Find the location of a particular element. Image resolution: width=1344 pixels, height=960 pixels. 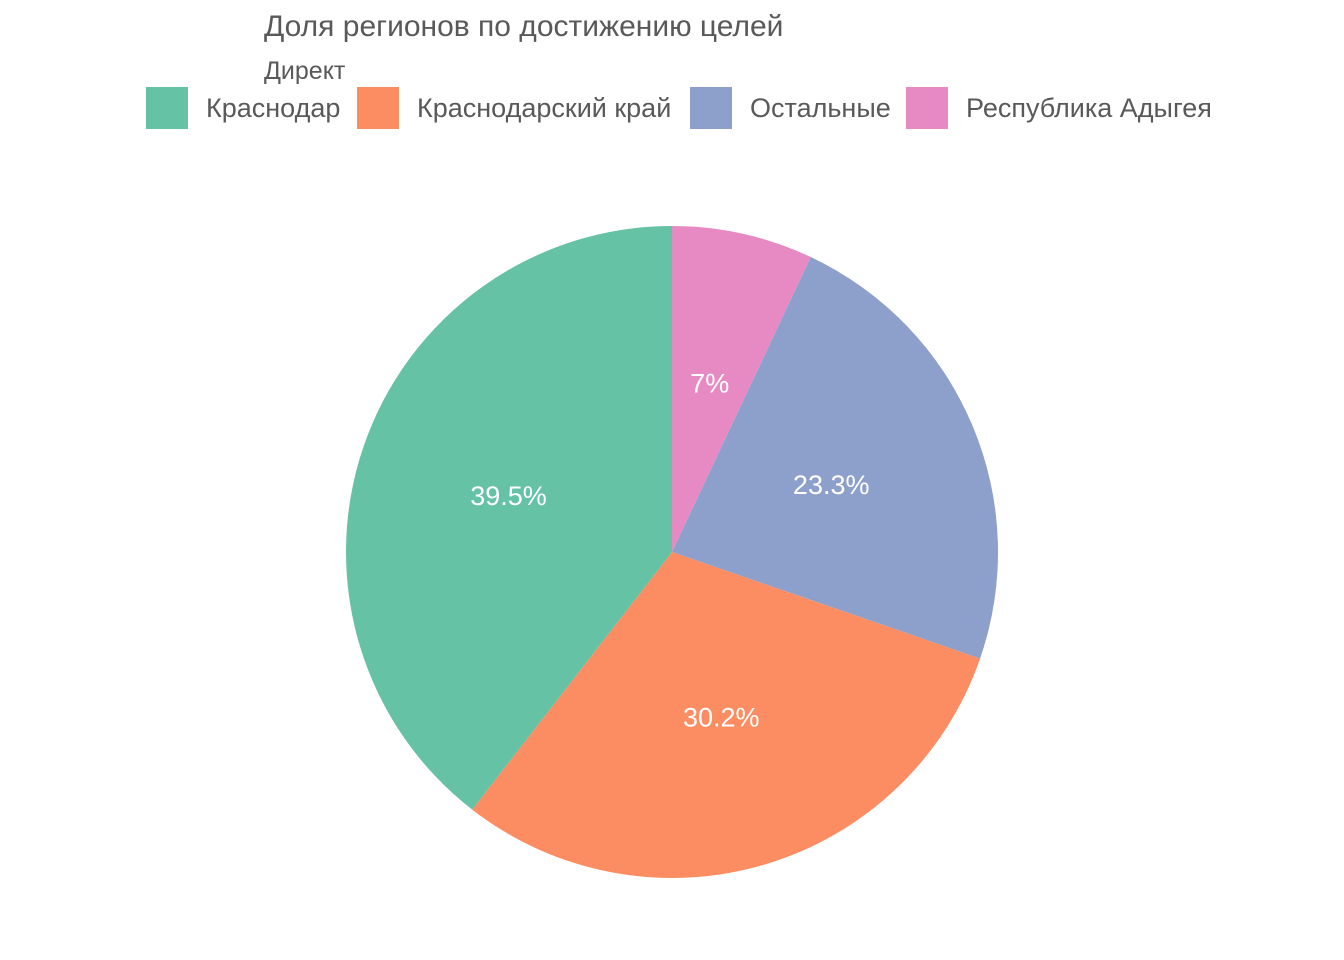

slice-label: 7% is located at coordinates (709, 383).